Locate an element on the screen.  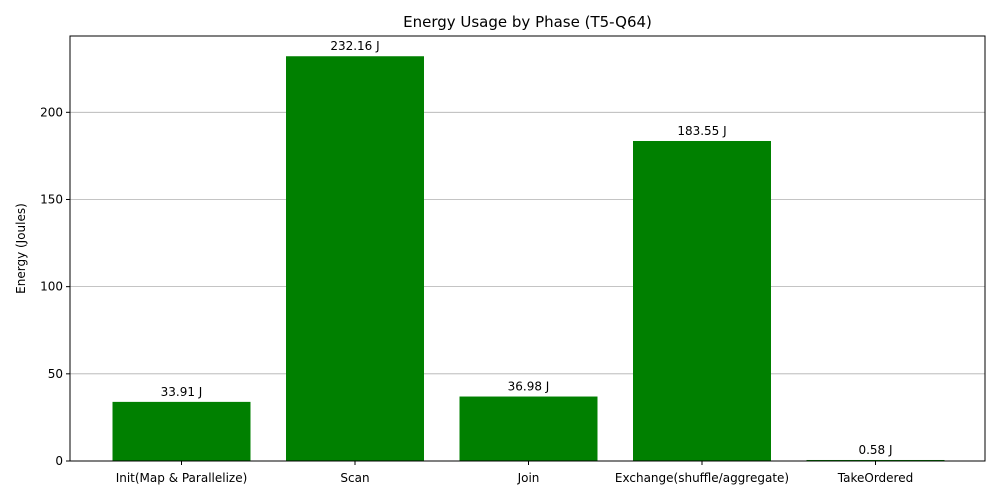
x-tick-label: TakeOrdered is located at coordinates (875, 478).